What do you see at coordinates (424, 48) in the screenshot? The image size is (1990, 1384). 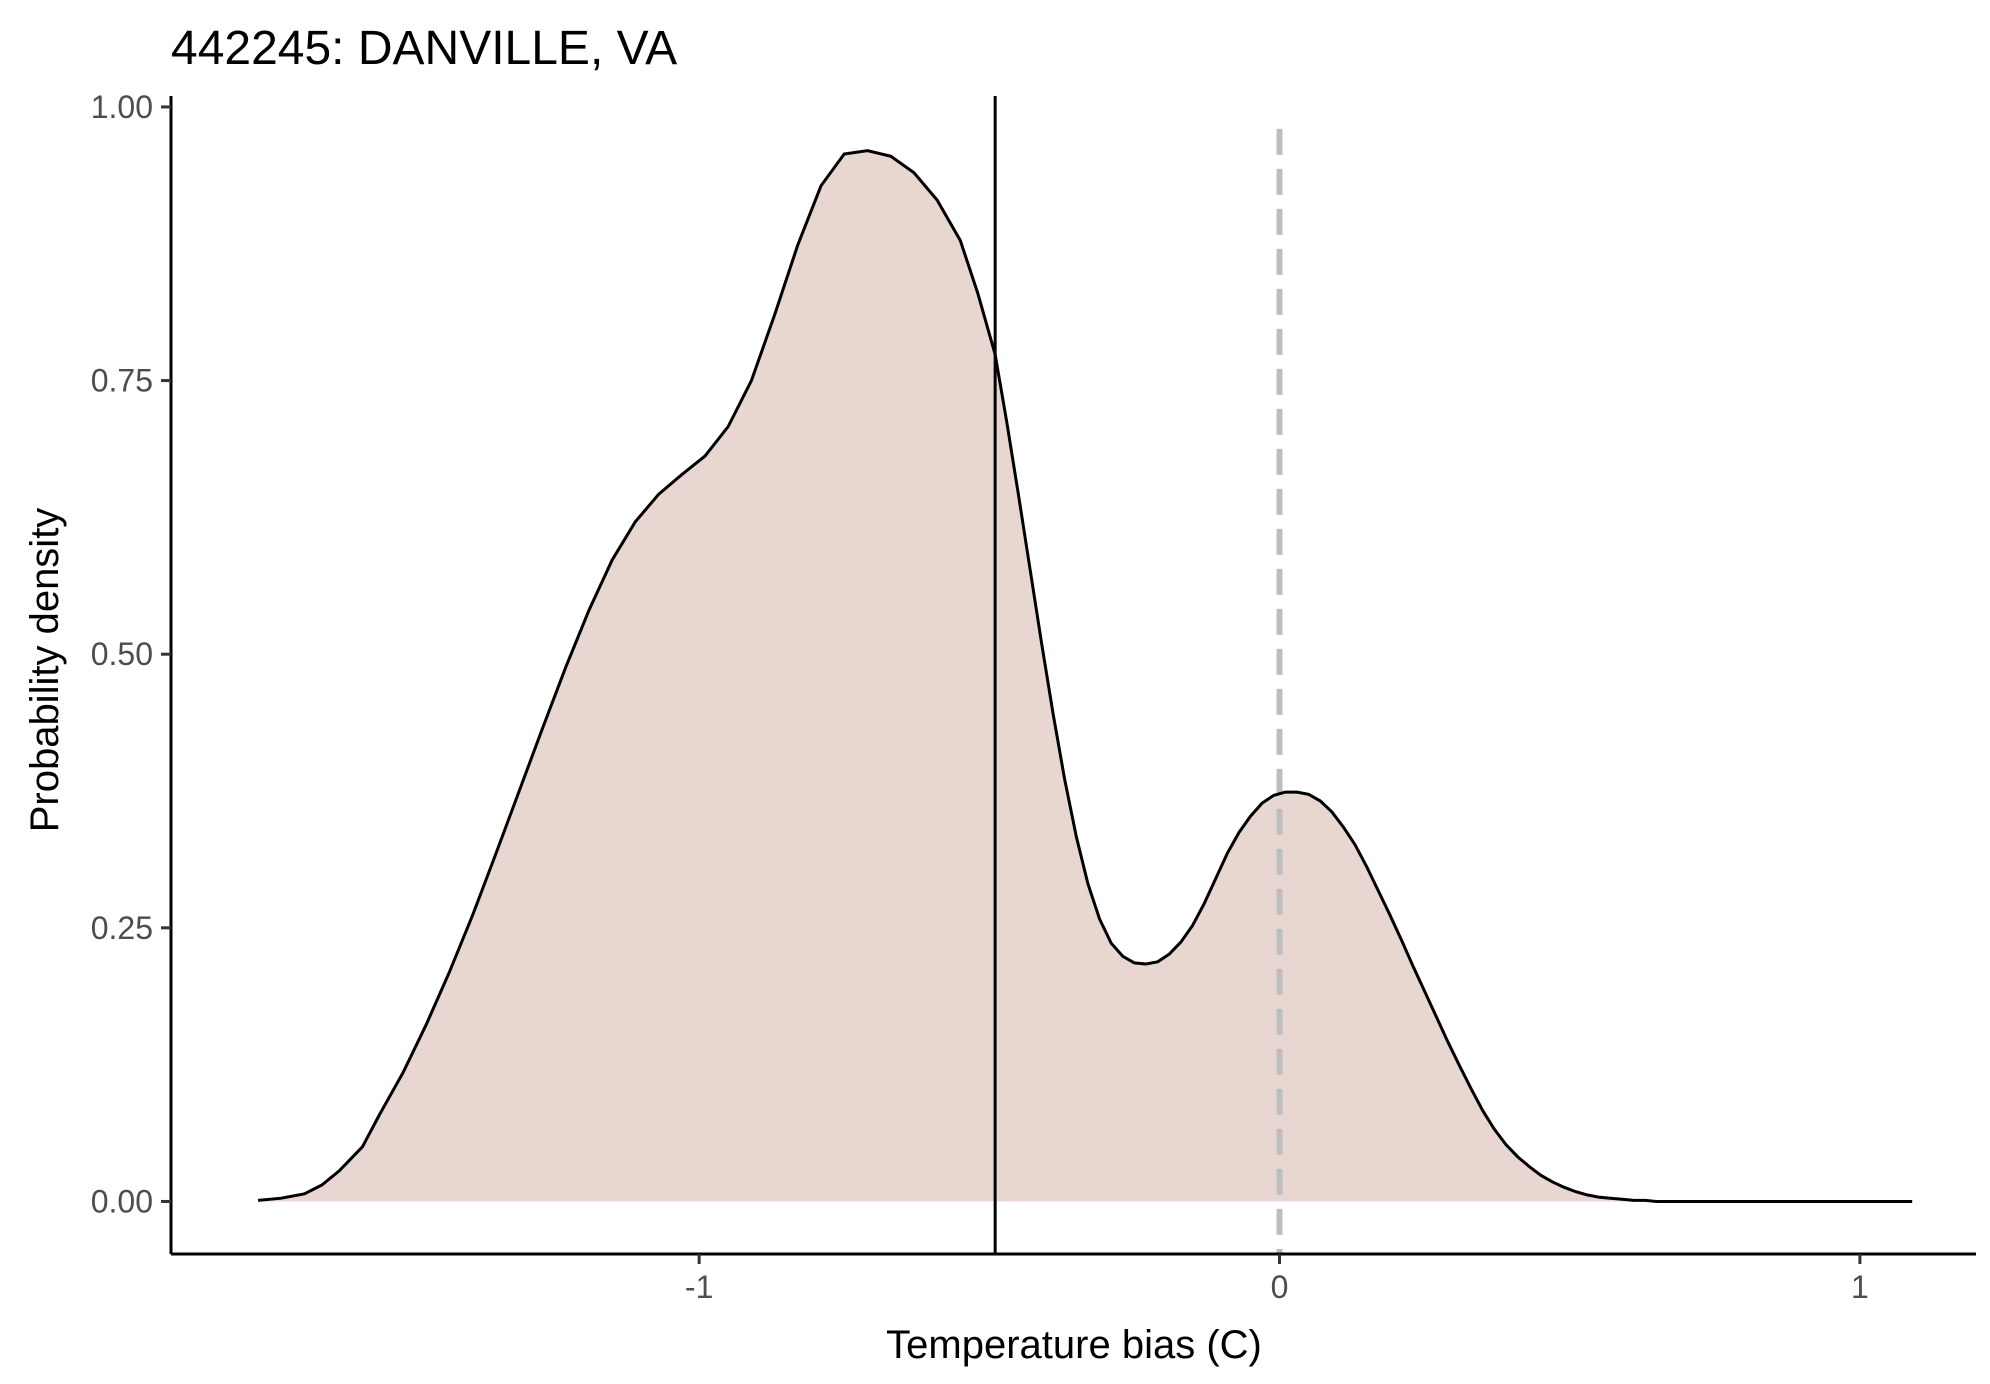 I see `chart-title: 442245: DANVILLE, VA` at bounding box center [424, 48].